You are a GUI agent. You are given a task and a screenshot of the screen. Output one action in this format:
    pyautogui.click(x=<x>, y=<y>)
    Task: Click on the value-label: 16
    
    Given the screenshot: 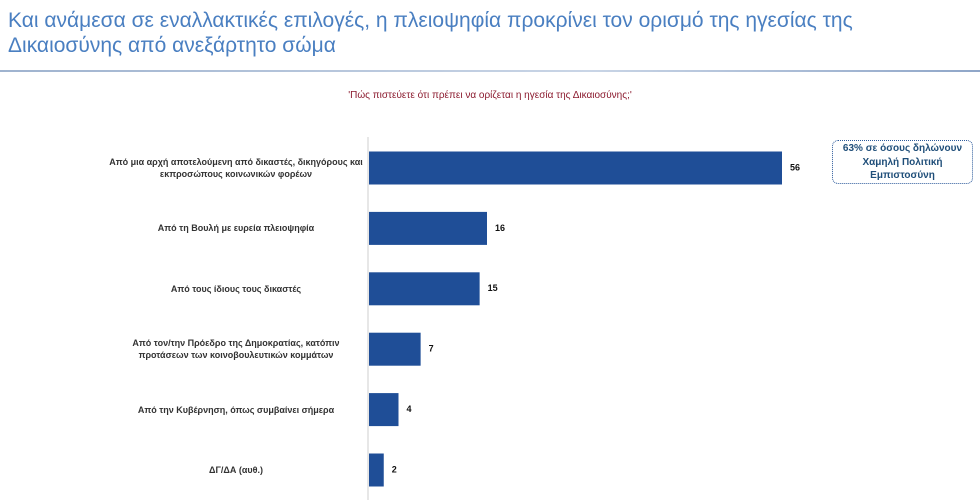 What is the action you would take?
    pyautogui.click(x=500, y=228)
    